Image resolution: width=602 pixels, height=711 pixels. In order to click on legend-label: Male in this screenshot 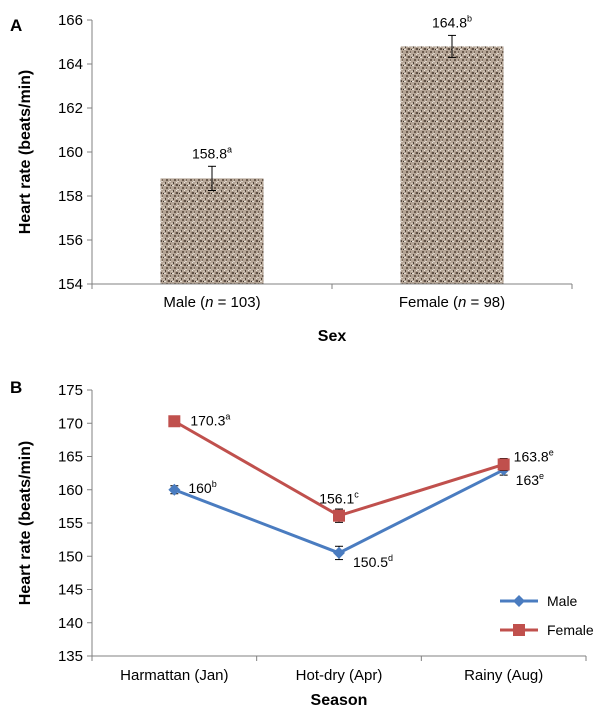, I will do `click(562, 601)`.